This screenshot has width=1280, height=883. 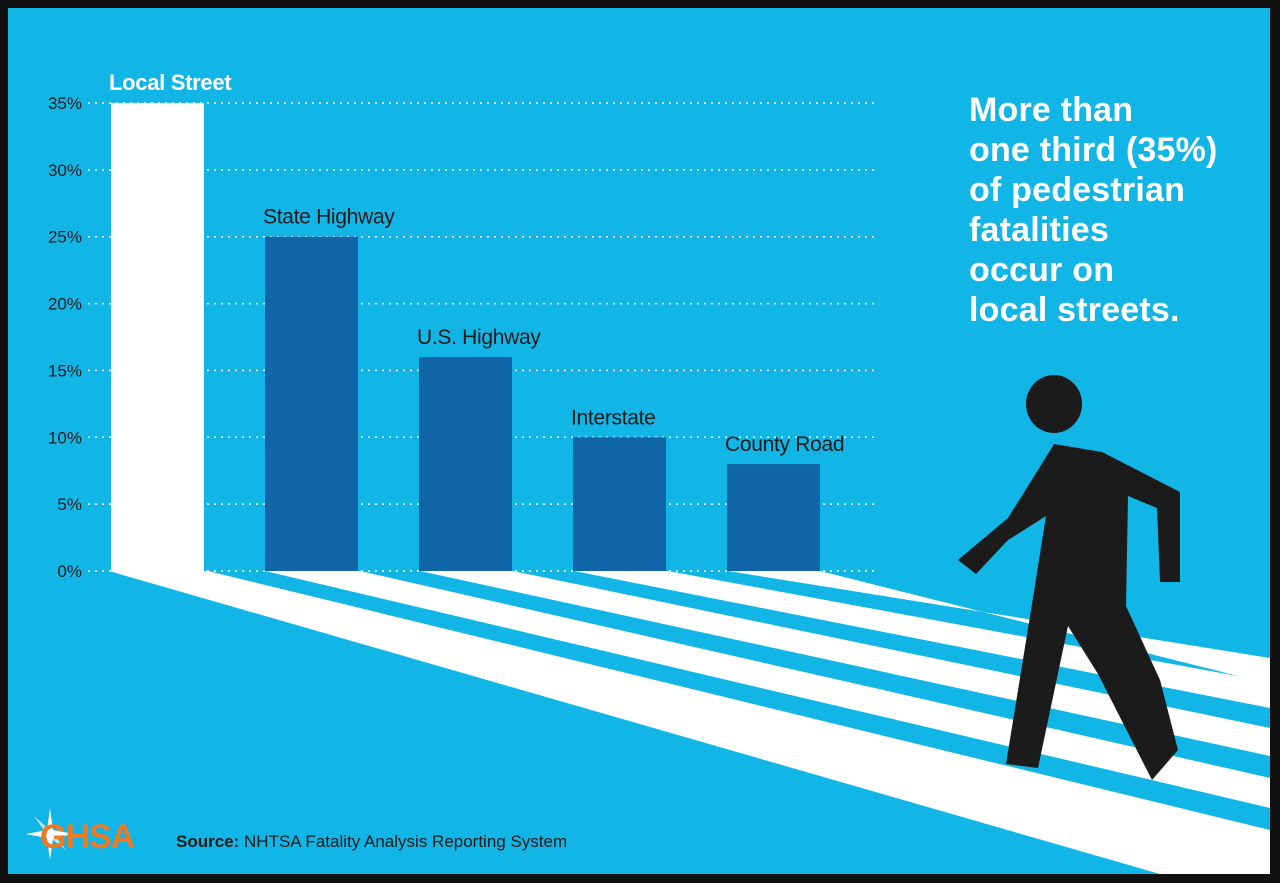 I want to click on category-label: Interstate, so click(x=613, y=417).